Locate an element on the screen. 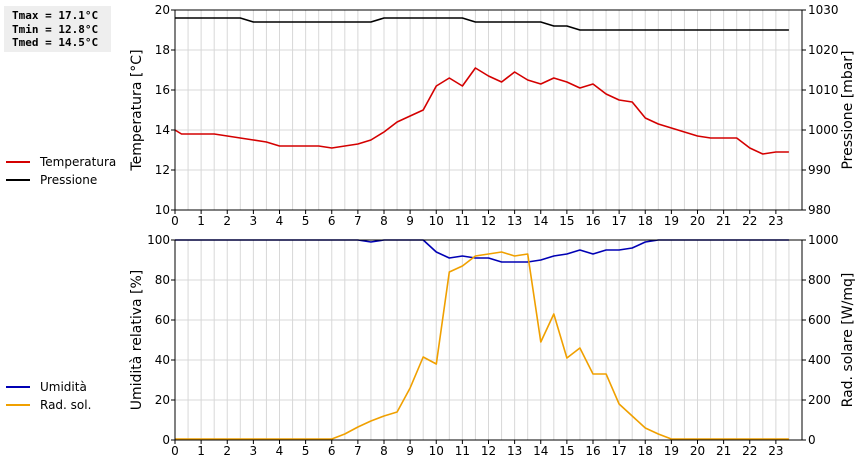 This screenshot has width=860, height=460. legend-bottom: Umidità Rad. sol. is located at coordinates (48, 396).